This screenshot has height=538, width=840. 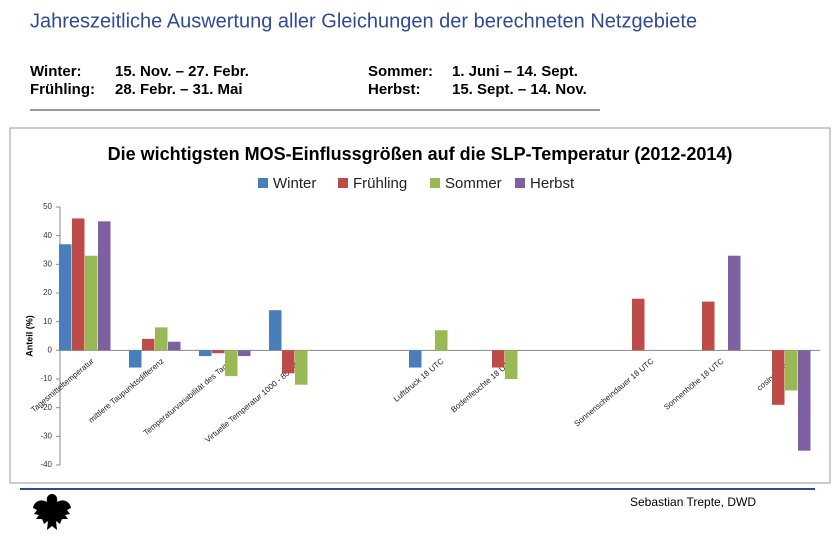 I want to click on y-tick-label: 0, so click(x=50, y=349).